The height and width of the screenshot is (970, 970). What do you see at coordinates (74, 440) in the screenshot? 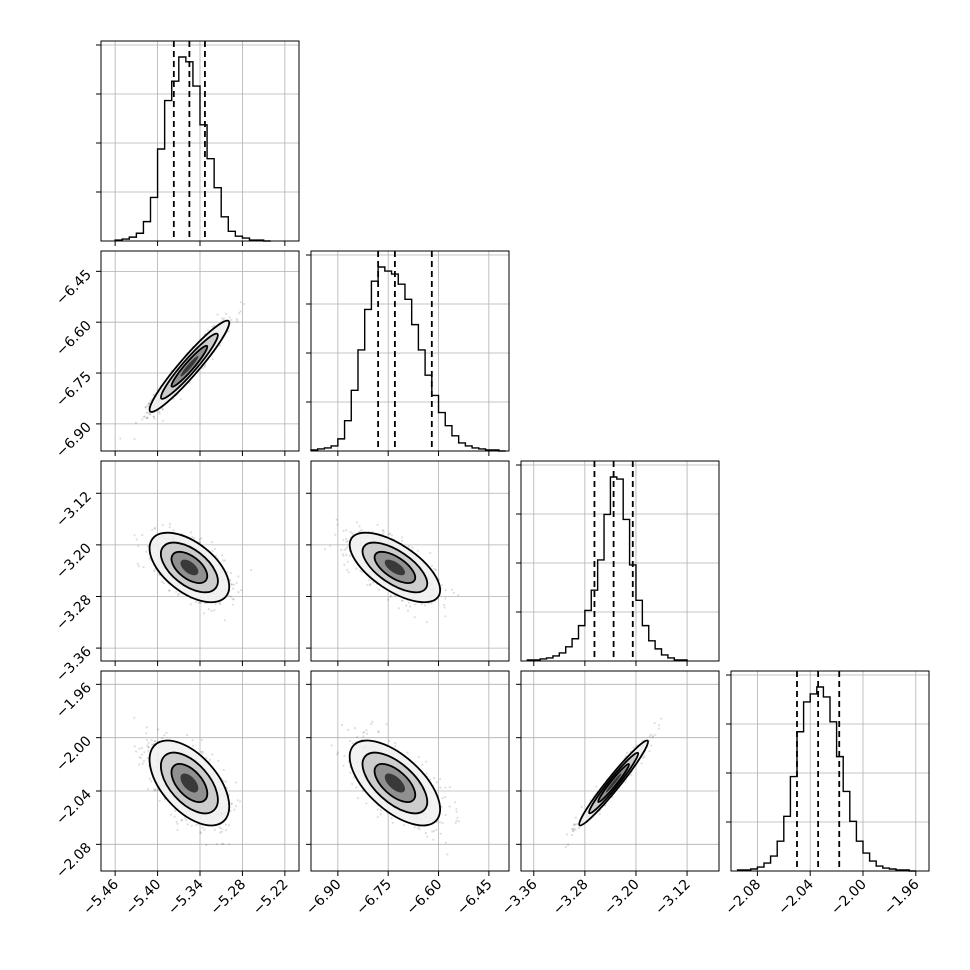
I see `y-tick-label: −6.90` at bounding box center [74, 440].